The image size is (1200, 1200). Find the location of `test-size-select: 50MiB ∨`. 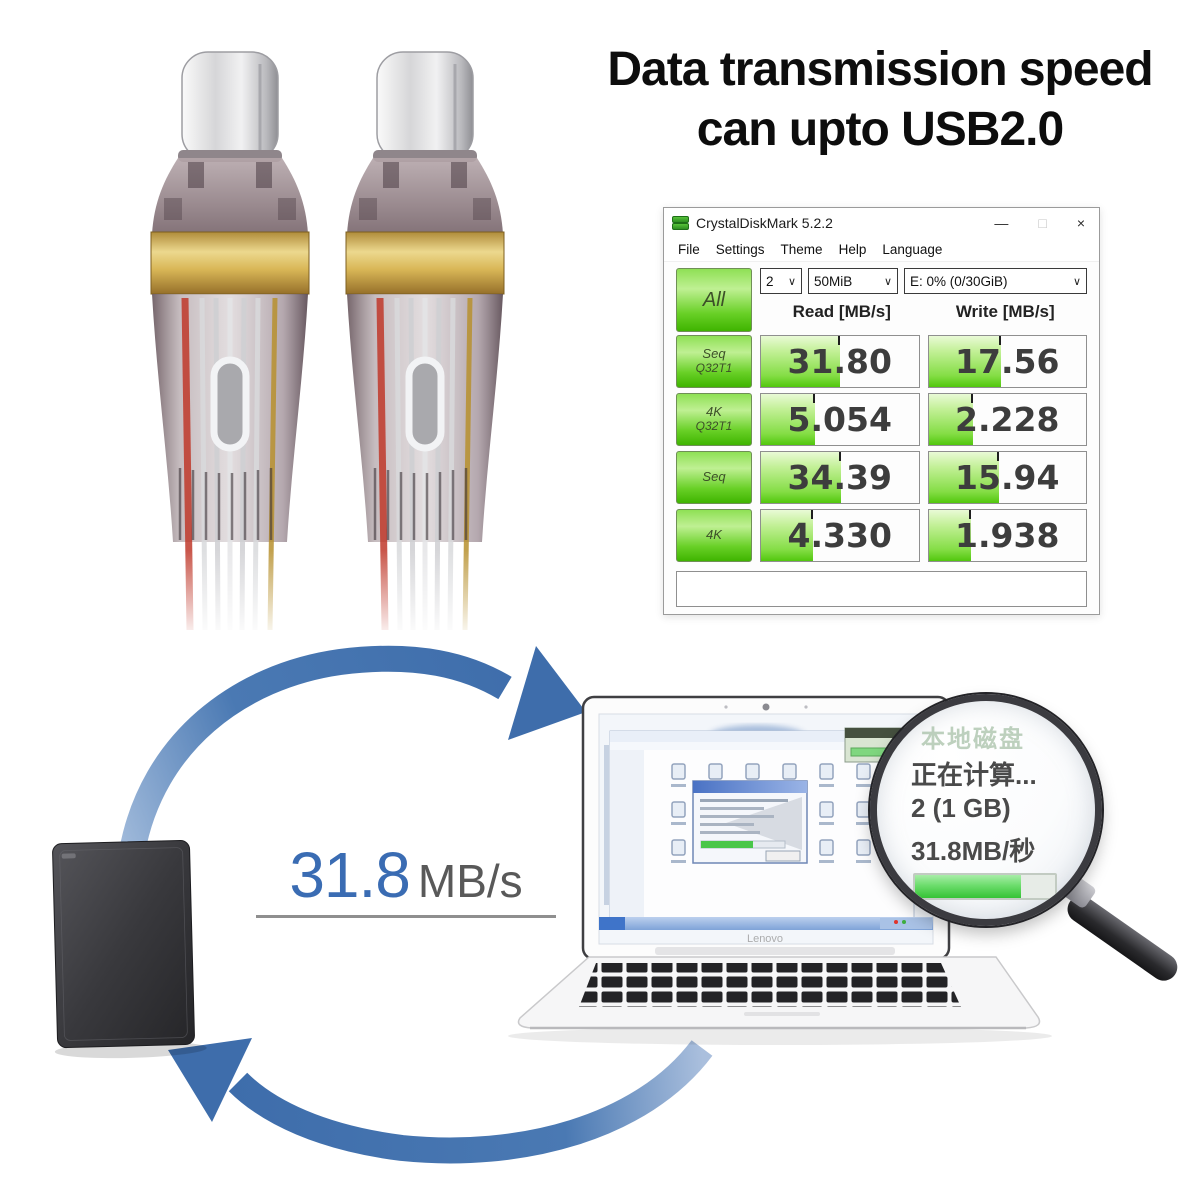

test-size-select: 50MiB ∨ is located at coordinates (853, 281).